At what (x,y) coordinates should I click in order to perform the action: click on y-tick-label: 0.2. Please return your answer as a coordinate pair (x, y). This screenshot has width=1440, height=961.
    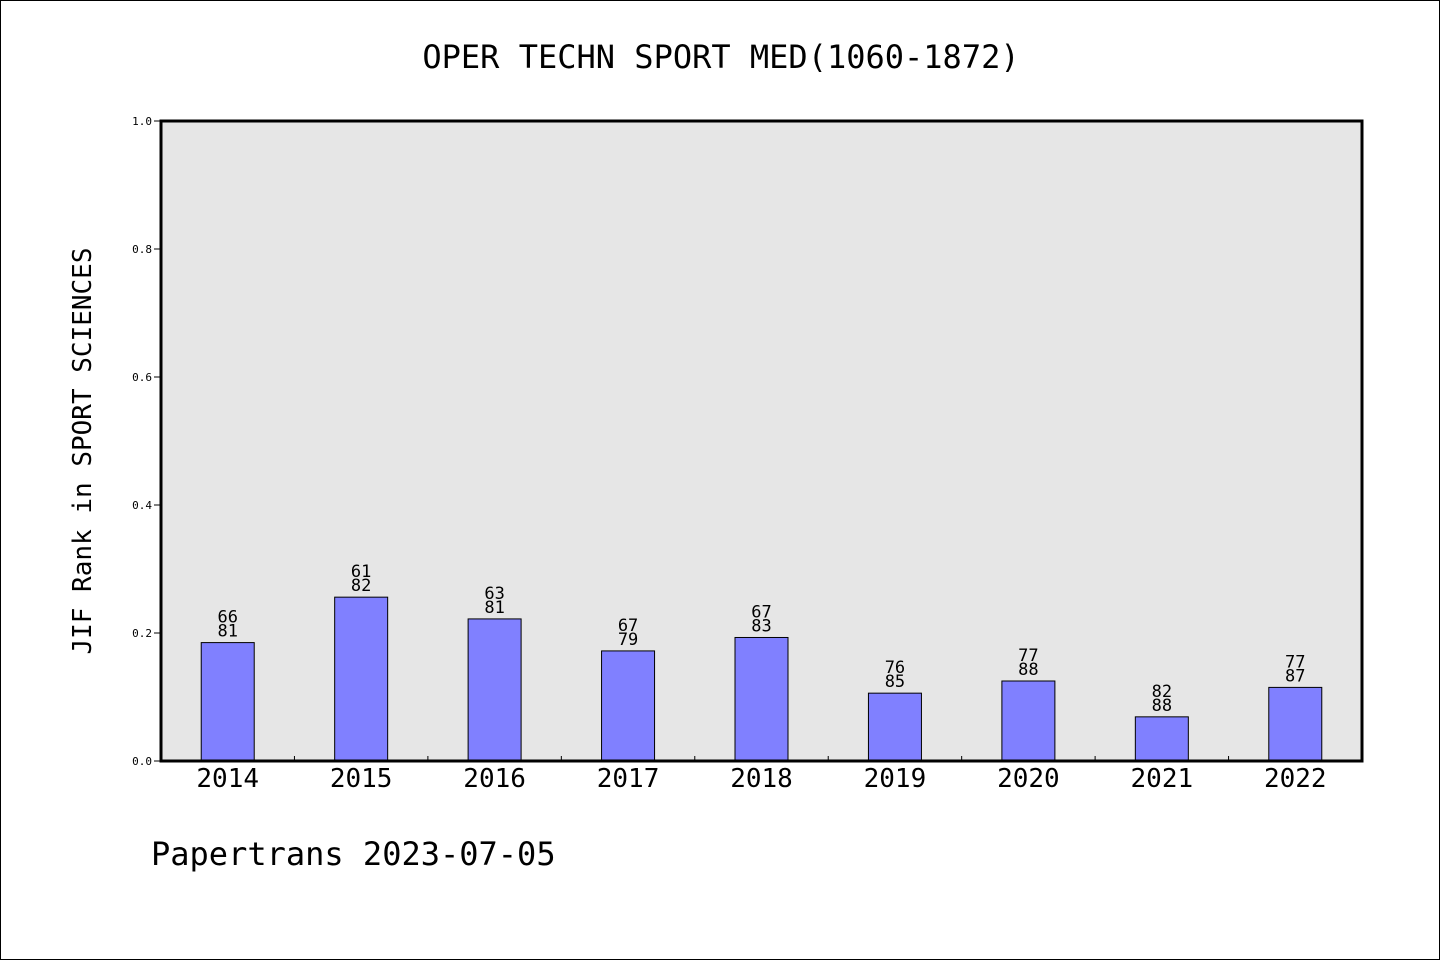
    Looking at the image, I should click on (142, 633).